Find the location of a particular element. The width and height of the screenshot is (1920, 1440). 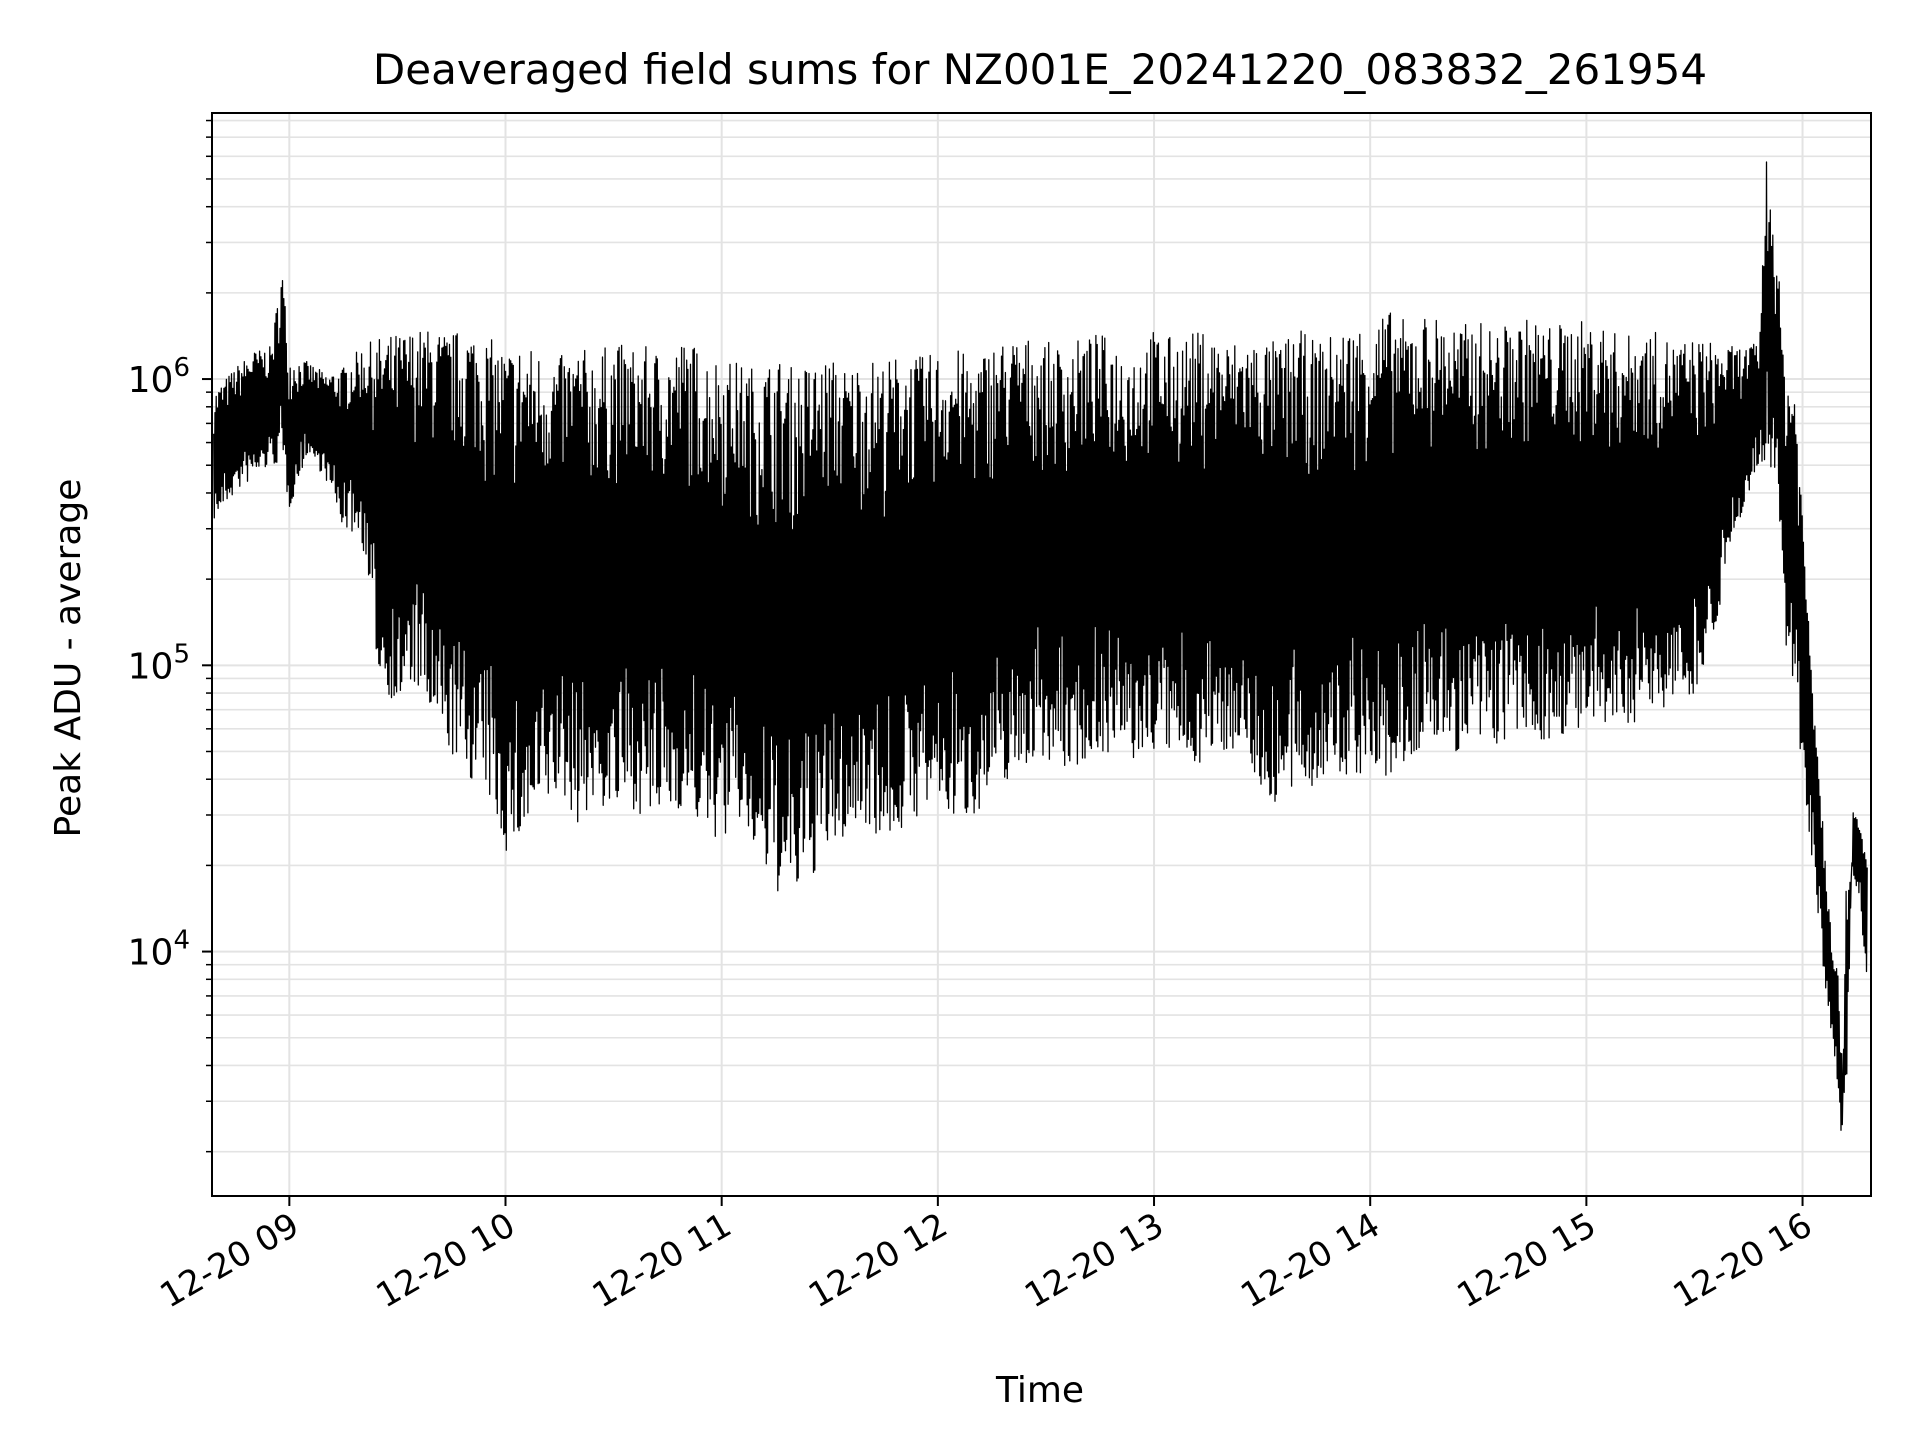

y-axis: 10⁴ 10⁵ 10⁶ is located at coordinates (170, 636).